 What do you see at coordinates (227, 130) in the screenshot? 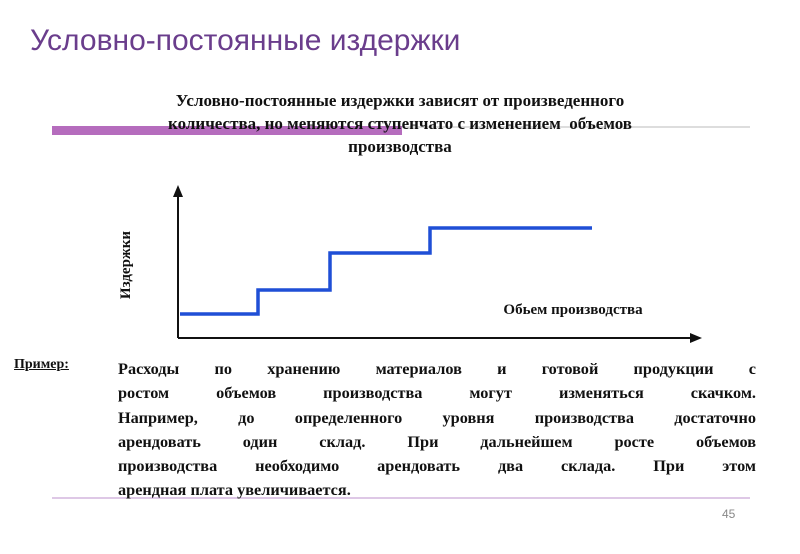
I see `accent-bar` at bounding box center [227, 130].